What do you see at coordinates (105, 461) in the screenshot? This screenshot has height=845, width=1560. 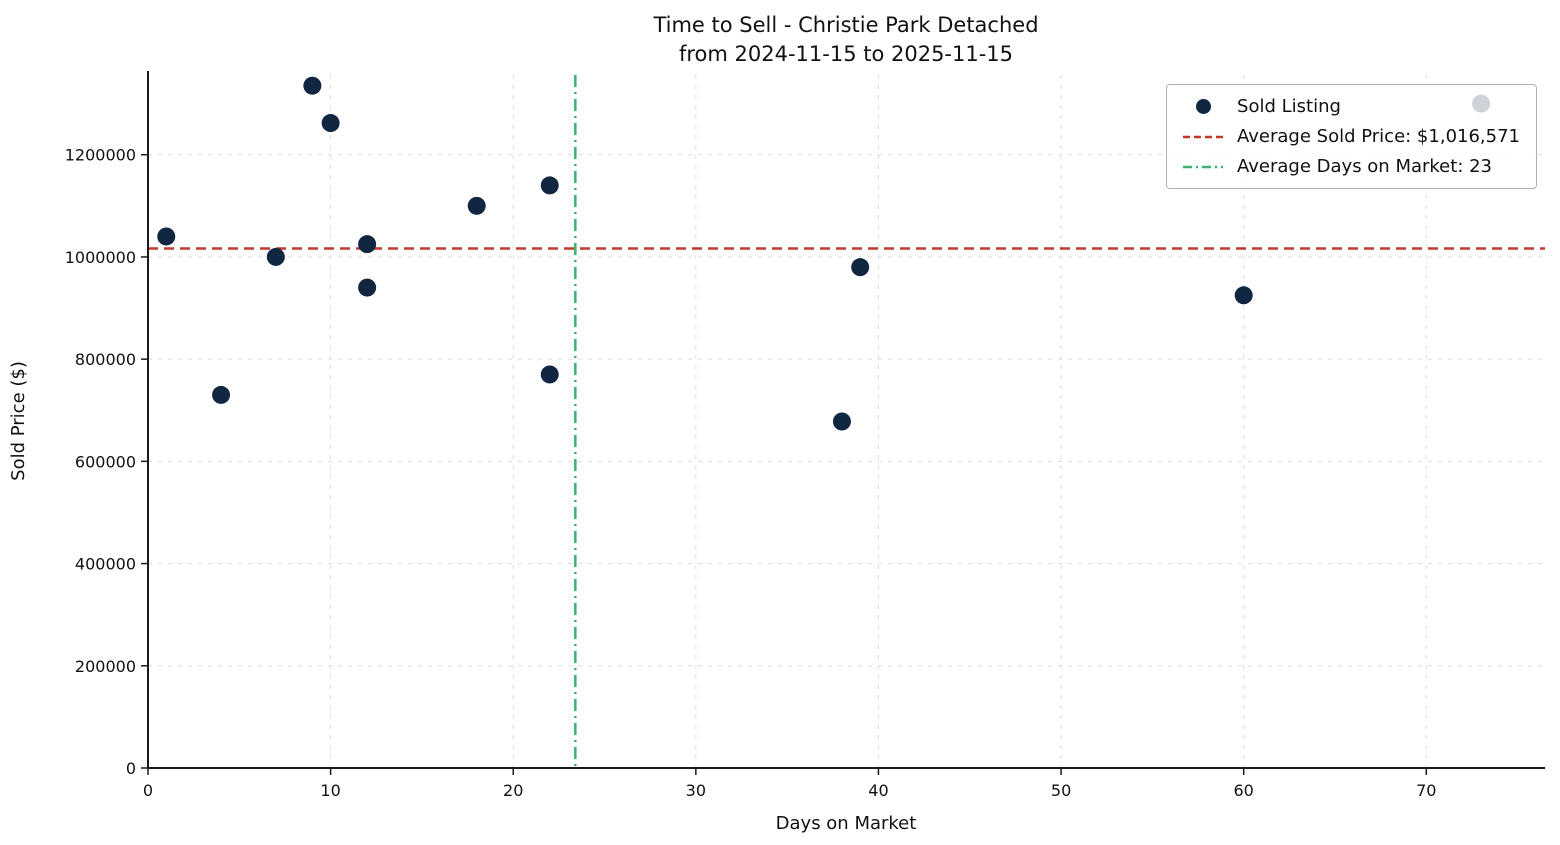 I see `y-tick-label: 600000` at bounding box center [105, 461].